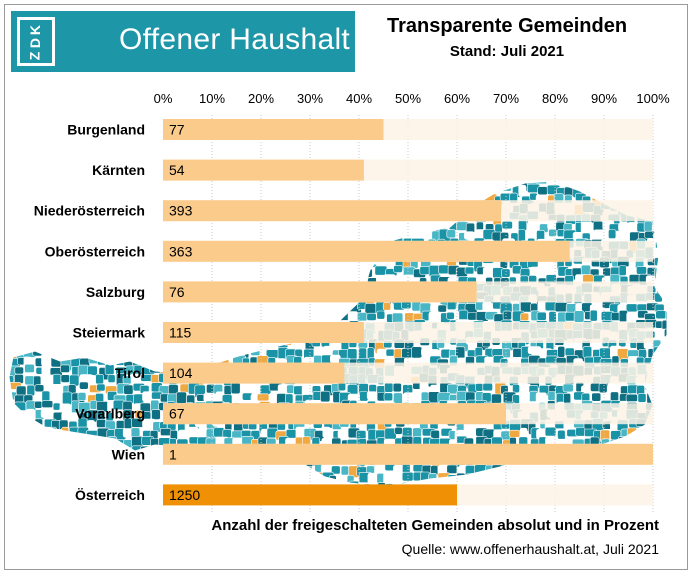 The width and height of the screenshot is (694, 576). I want to click on x-tick-label: 10%, so click(212, 98).